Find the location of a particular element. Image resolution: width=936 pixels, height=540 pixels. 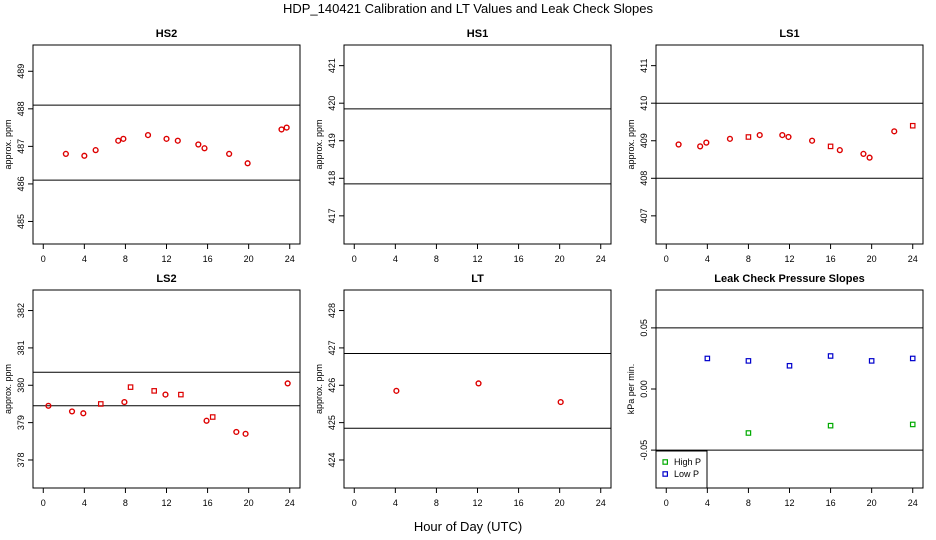

y-tick-label: 485 is located at coordinates (21, 221).